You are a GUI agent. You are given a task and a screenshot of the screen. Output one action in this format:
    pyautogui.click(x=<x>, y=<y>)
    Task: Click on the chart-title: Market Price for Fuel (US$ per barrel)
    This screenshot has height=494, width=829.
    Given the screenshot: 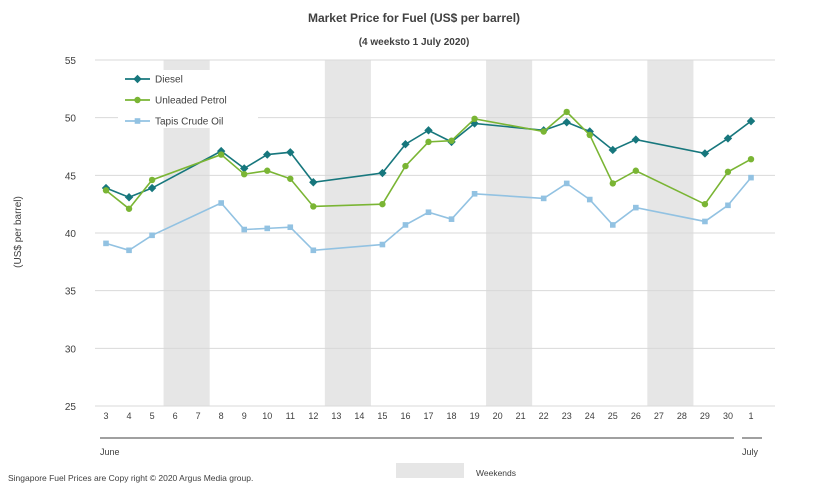 What is the action you would take?
    pyautogui.click(x=414, y=18)
    